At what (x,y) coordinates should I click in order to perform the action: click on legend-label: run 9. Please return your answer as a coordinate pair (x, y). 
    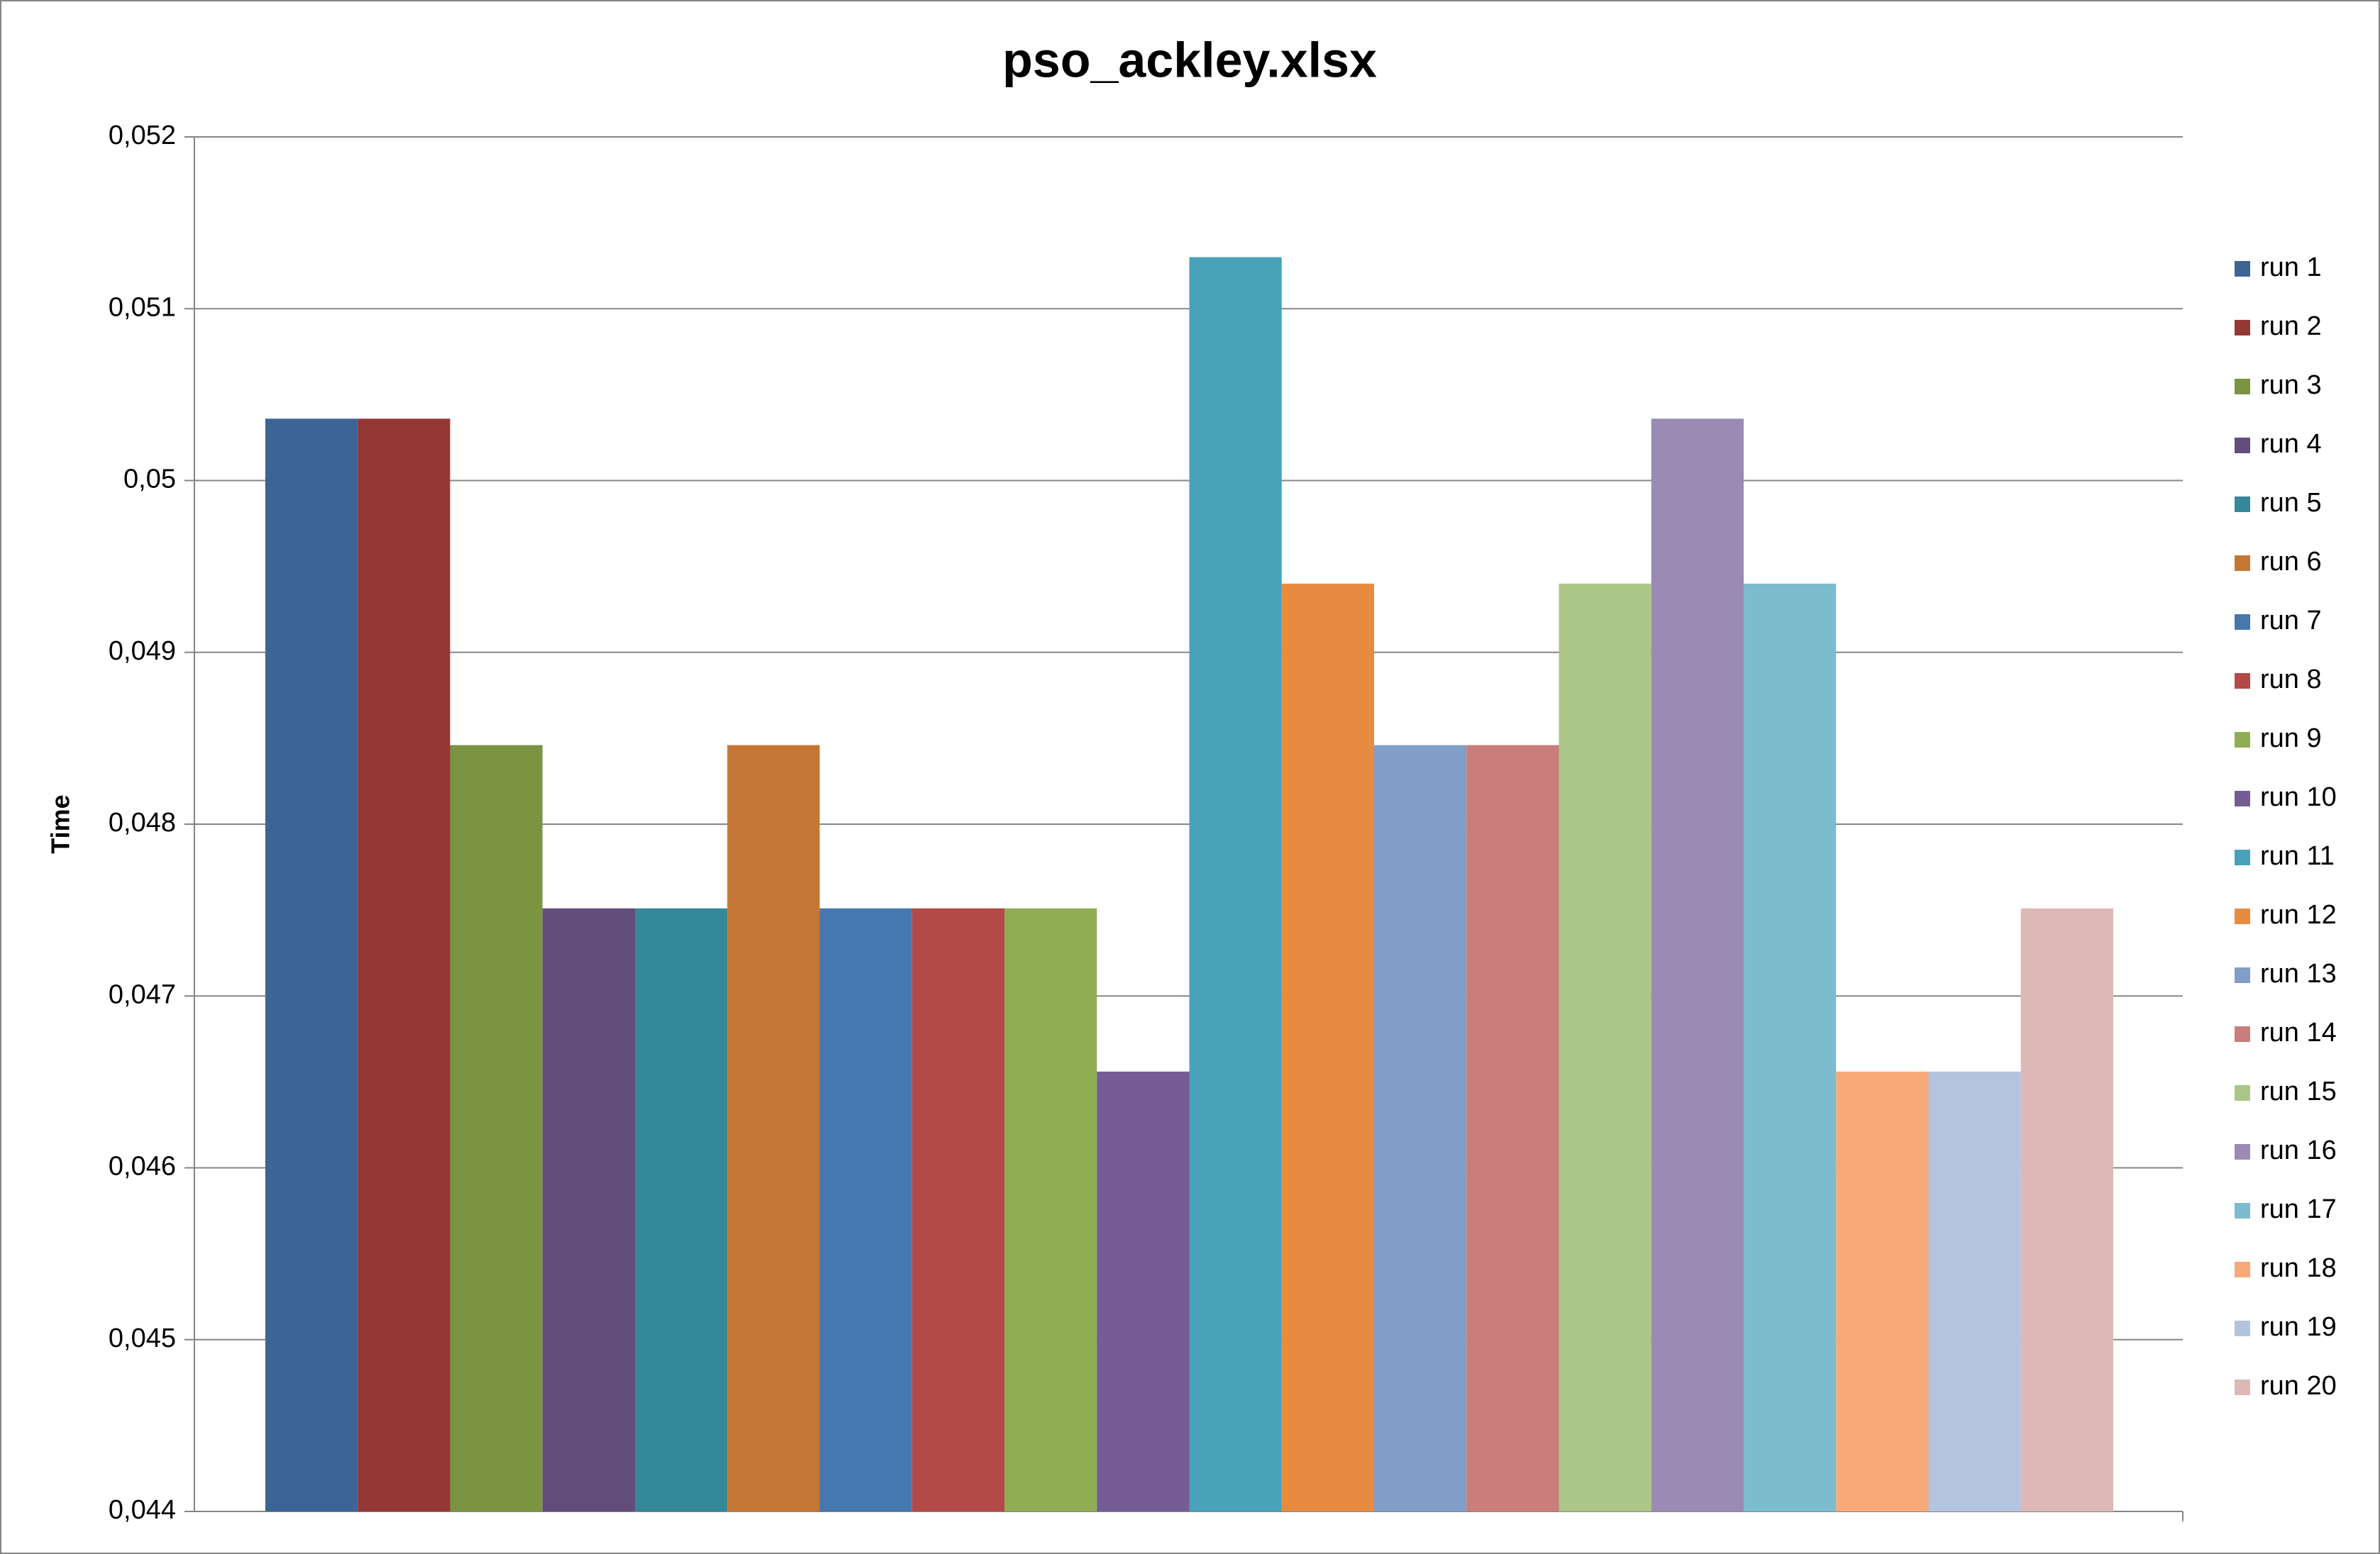
    Looking at the image, I should click on (2291, 738).